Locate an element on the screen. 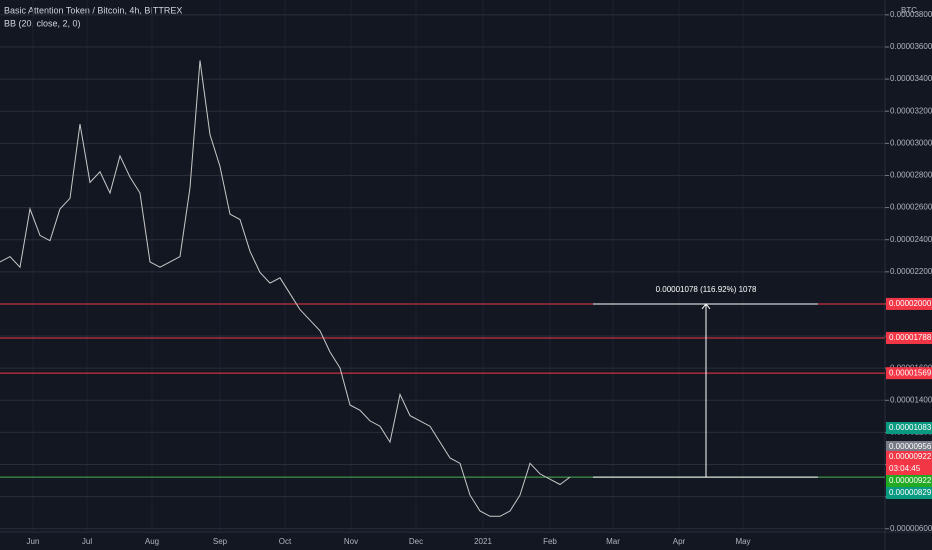 The image size is (932, 550). level-tag-label: 0.00001569 is located at coordinates (910, 372).